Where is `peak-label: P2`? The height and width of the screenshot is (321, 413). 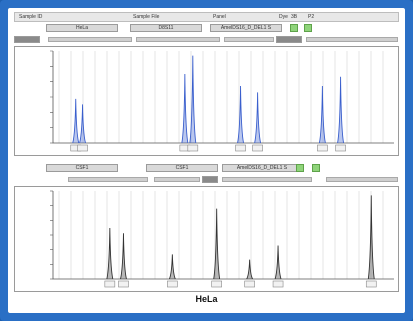
peak-label: P2 is located at coordinates (311, 17).